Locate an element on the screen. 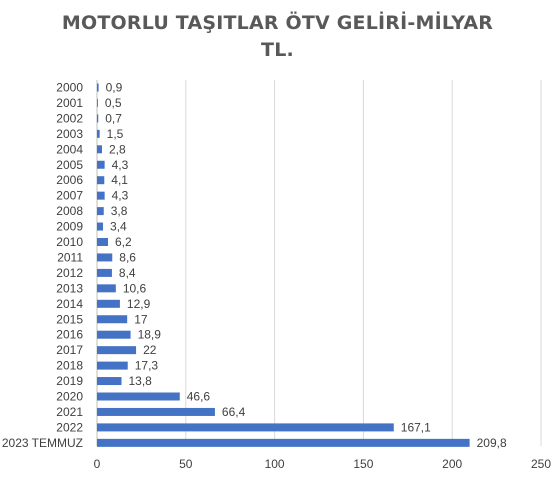 The height and width of the screenshot is (480, 555). value-label-11: 8,6 is located at coordinates (127, 257).